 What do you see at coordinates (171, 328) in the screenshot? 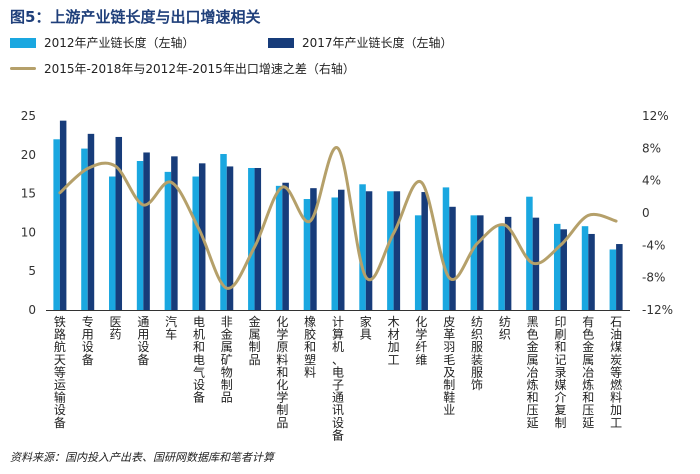
I see `x-axis-category-label: 汽车` at bounding box center [171, 328].